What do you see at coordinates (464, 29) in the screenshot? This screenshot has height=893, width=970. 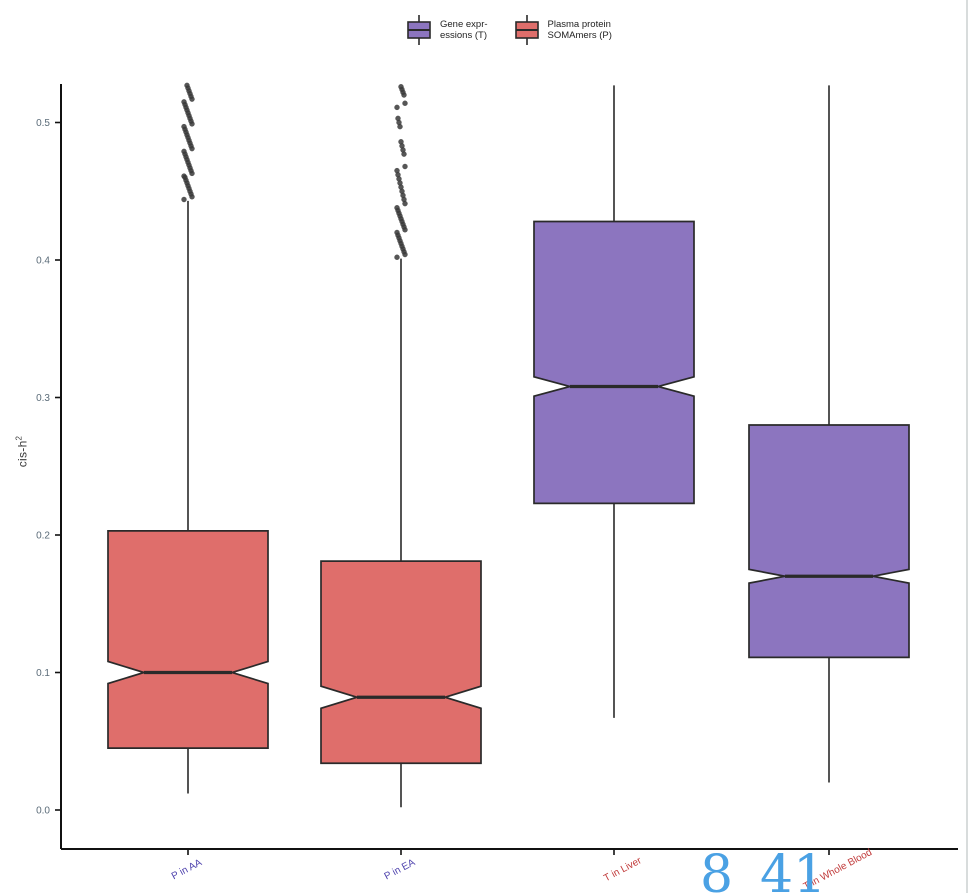 I see `legend-label-gene-expressions: Gene expr- essions (T)` at bounding box center [464, 29].